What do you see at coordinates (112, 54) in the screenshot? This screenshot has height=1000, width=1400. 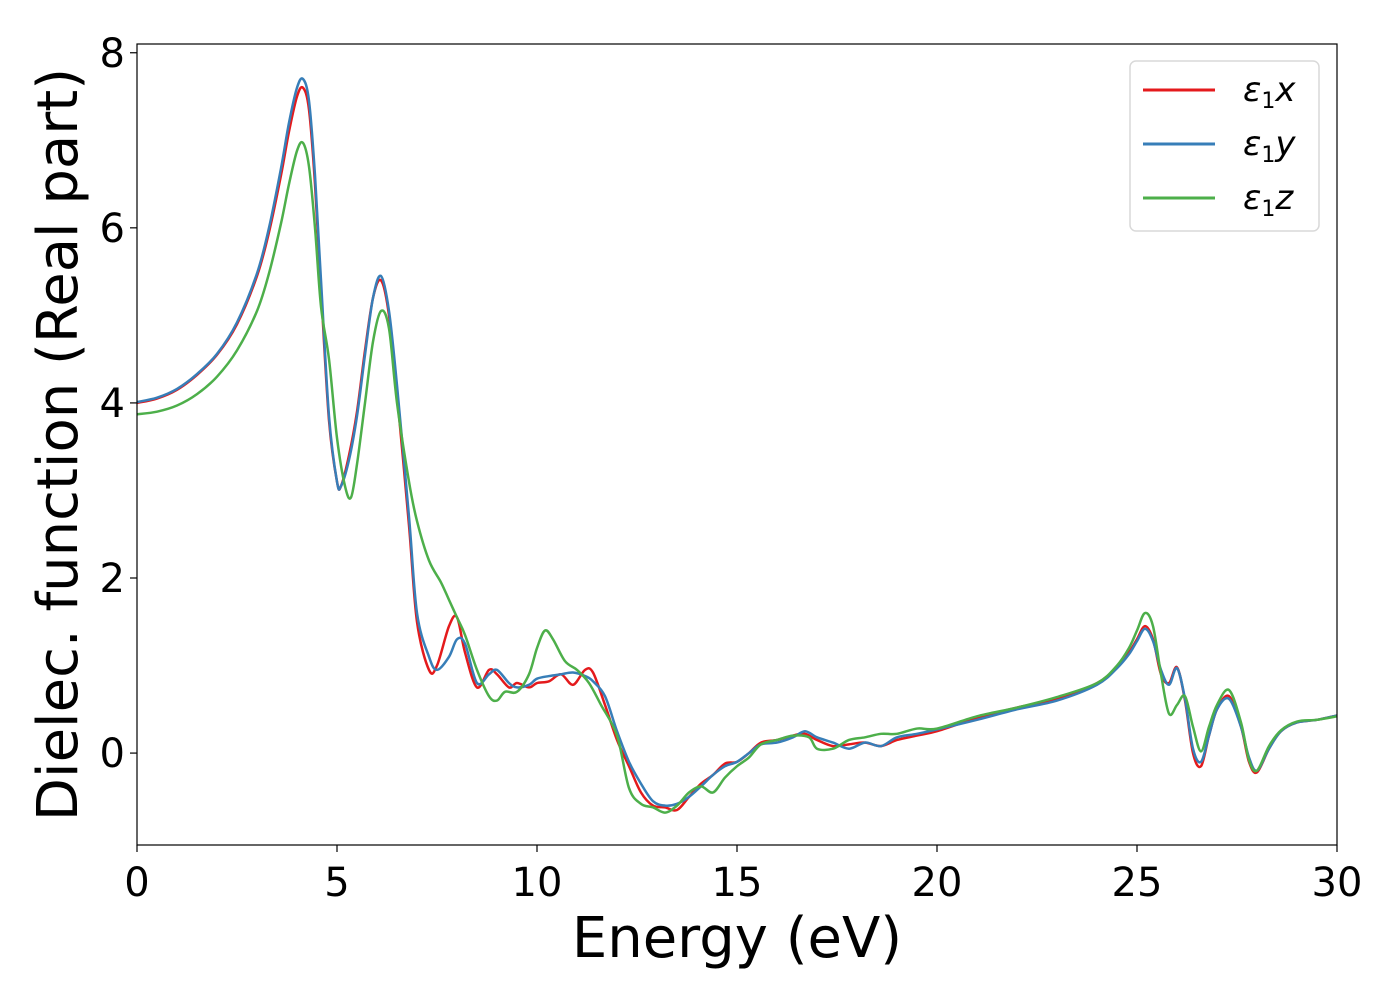 I see `y-tick-label: 8` at bounding box center [112, 54].